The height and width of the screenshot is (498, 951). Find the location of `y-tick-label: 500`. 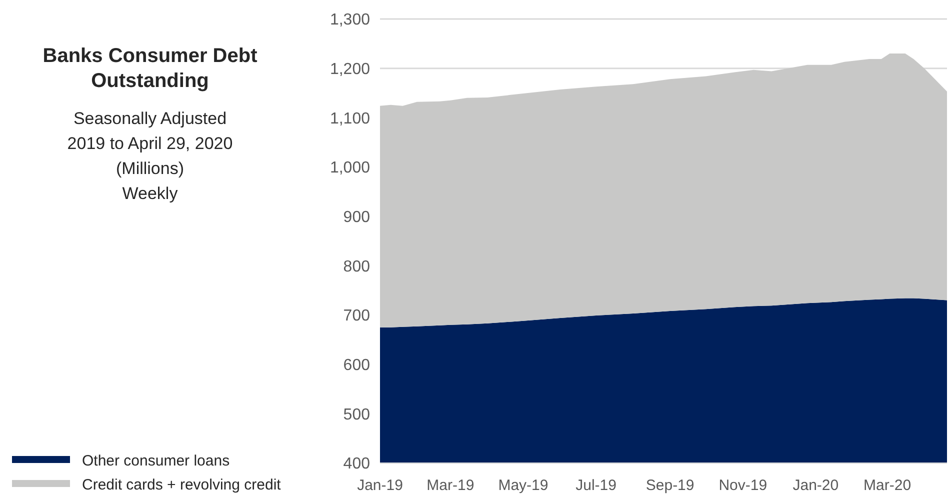

y-tick-label: 500 is located at coordinates (356, 415).